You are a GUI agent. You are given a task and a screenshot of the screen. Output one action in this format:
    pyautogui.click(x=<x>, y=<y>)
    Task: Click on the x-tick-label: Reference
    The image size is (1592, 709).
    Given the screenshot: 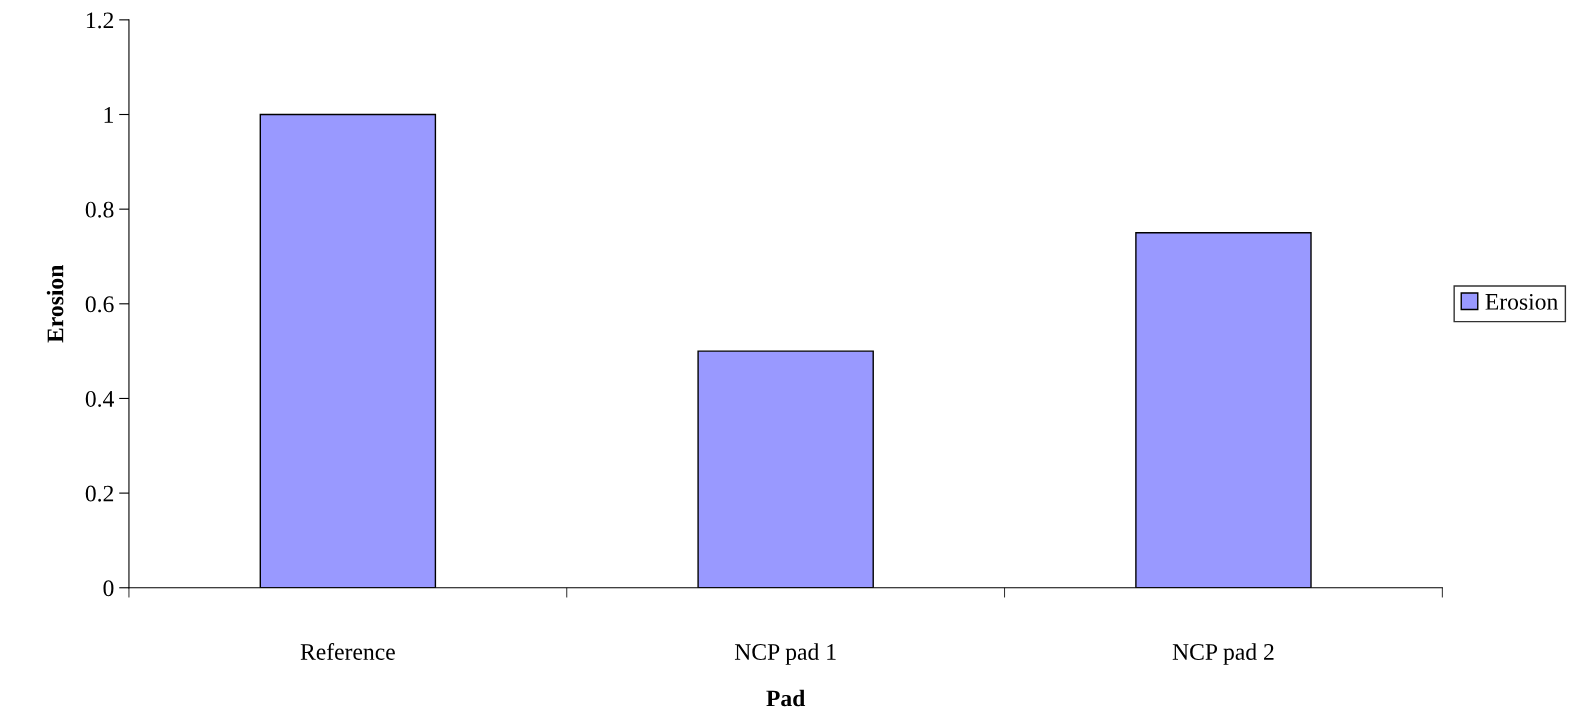 What is the action you would take?
    pyautogui.click(x=347, y=651)
    